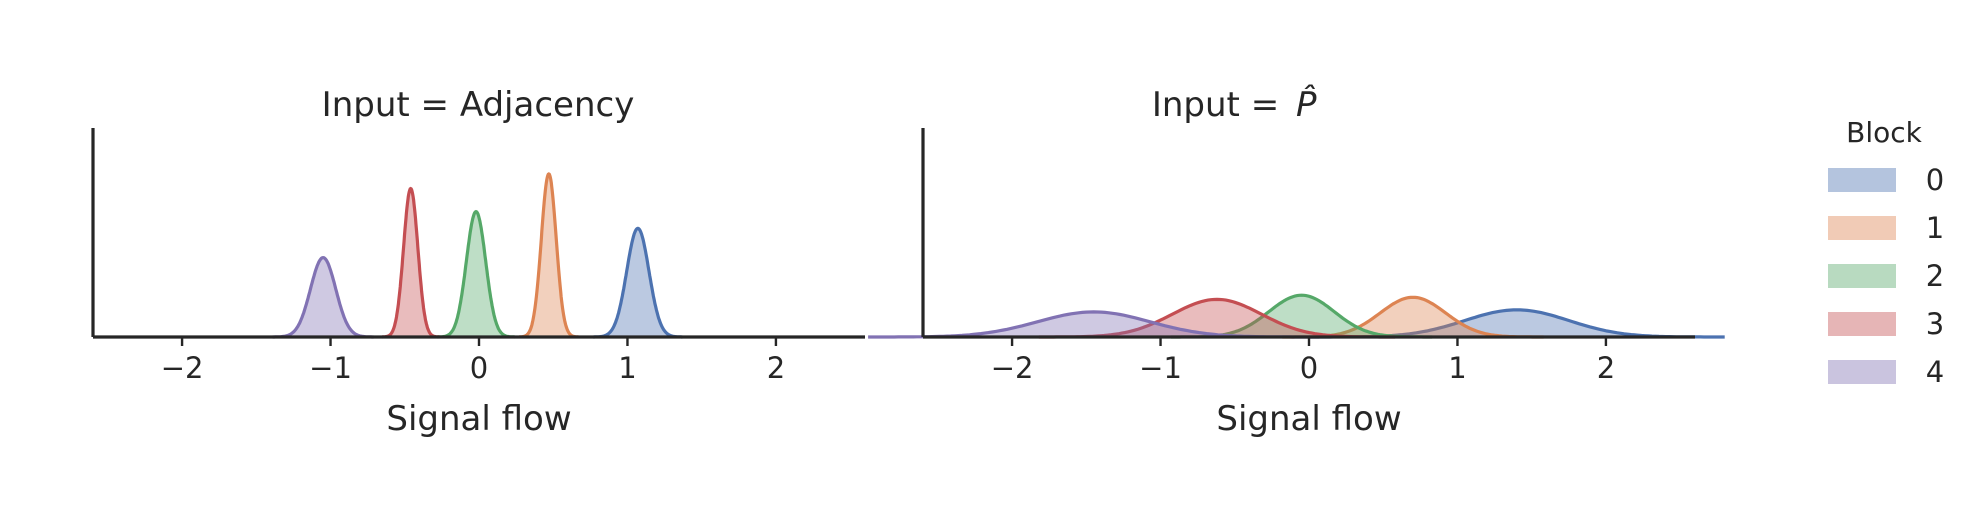  What do you see at coordinates (478, 105) in the screenshot?
I see `panel-title-adjacency: Input = Adjacency` at bounding box center [478, 105].